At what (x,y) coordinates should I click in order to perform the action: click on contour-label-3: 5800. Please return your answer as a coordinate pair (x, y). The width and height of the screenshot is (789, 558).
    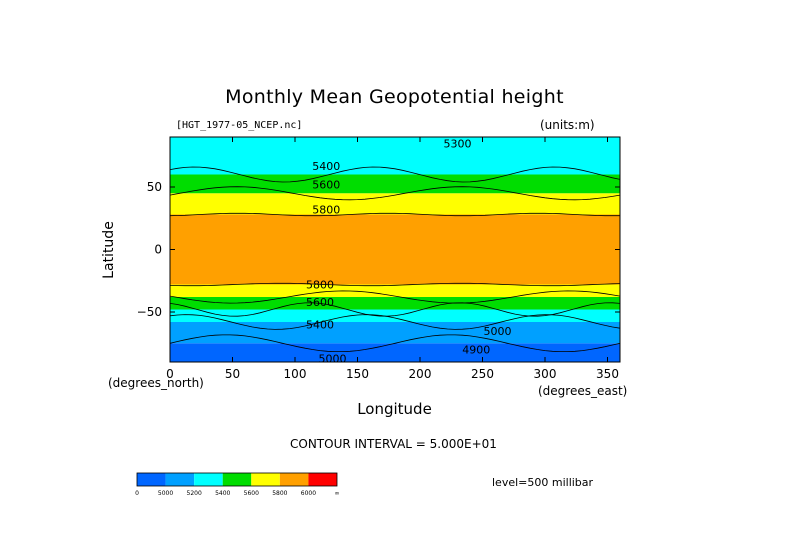
    Looking at the image, I should click on (326, 210).